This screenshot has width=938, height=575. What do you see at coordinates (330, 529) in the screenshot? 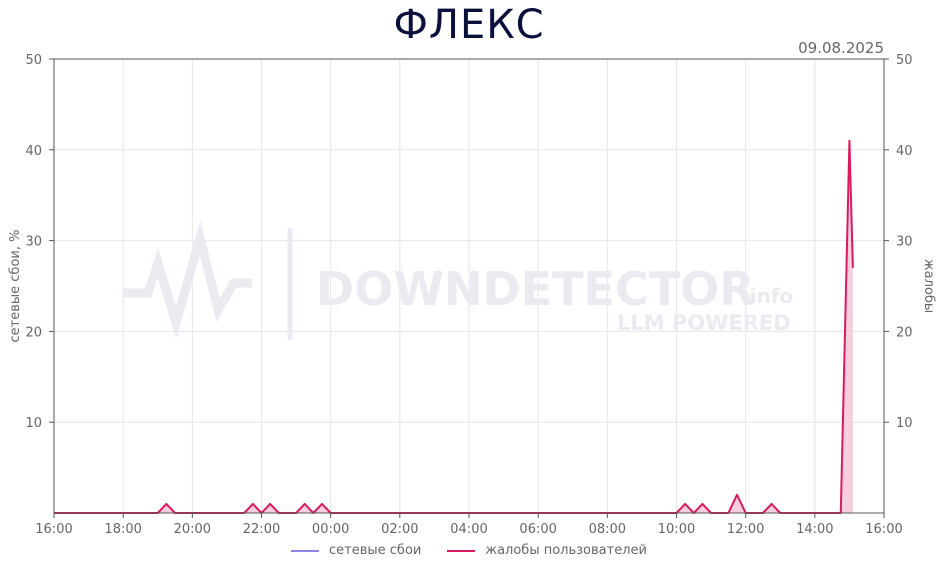
I see `x-tick-label: 00:00` at bounding box center [330, 529].